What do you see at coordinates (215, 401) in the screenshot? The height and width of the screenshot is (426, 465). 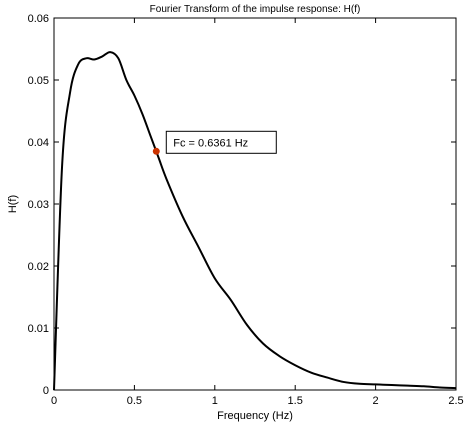 I see `x-tick-label: 1` at bounding box center [215, 401].